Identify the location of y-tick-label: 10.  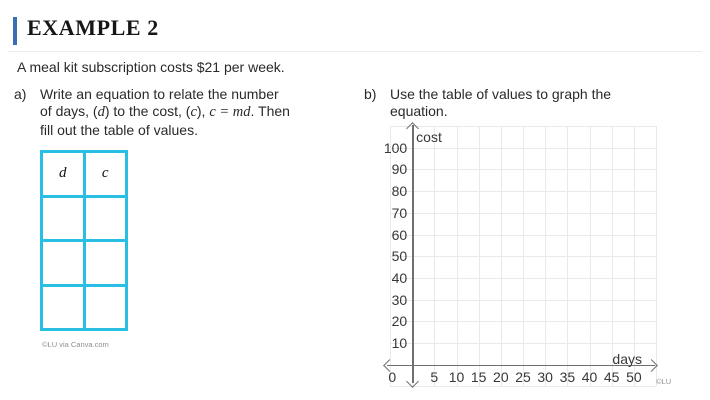
(399, 343).